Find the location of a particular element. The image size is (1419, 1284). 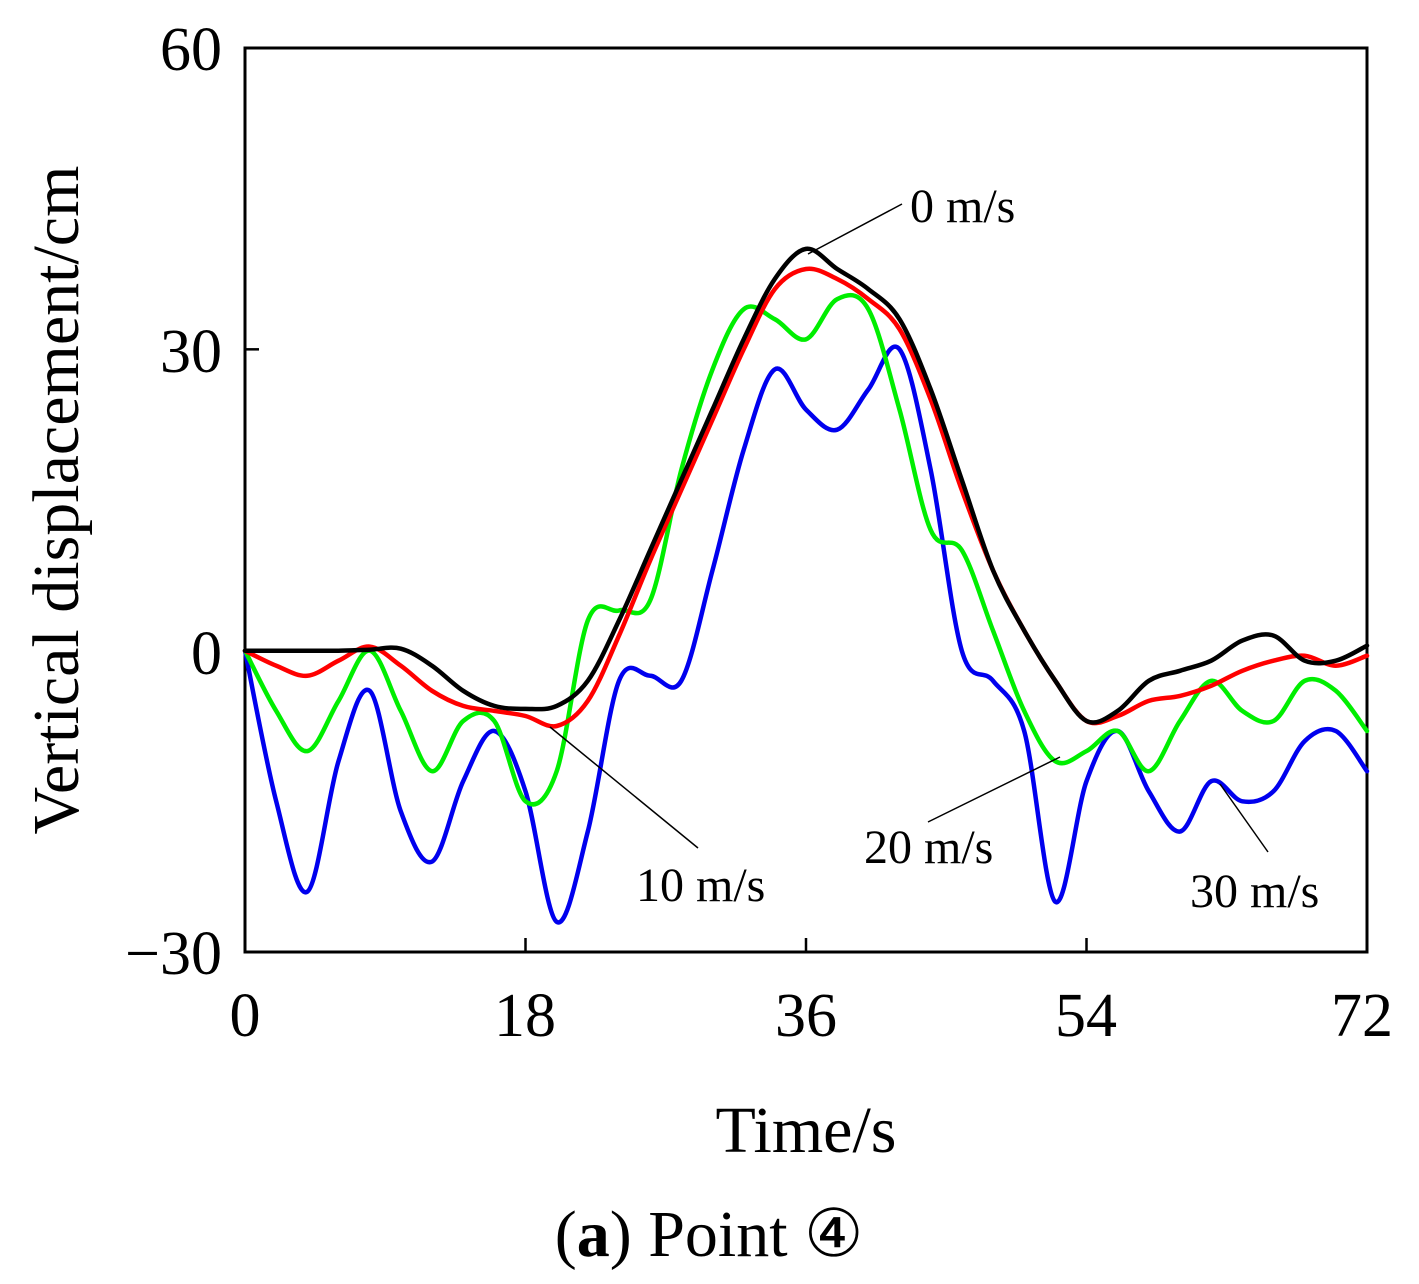

x-axis-title: Time/s is located at coordinates (806, 1130).